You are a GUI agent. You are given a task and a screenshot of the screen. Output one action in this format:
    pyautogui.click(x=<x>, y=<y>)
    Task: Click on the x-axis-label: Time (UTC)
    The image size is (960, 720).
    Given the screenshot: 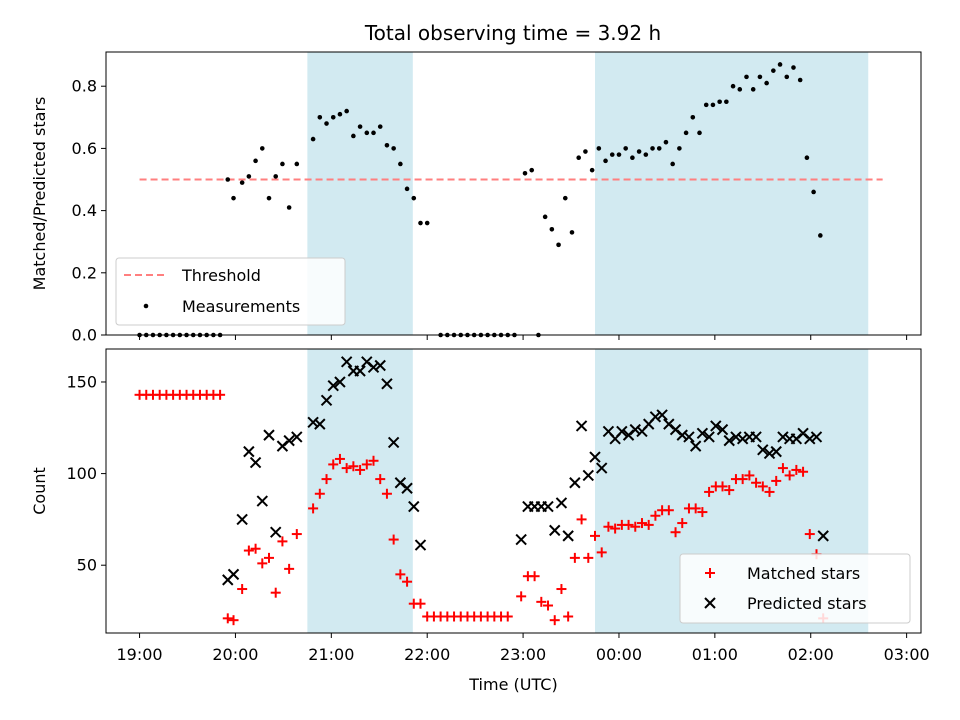 What is the action you would take?
    pyautogui.click(x=512, y=684)
    